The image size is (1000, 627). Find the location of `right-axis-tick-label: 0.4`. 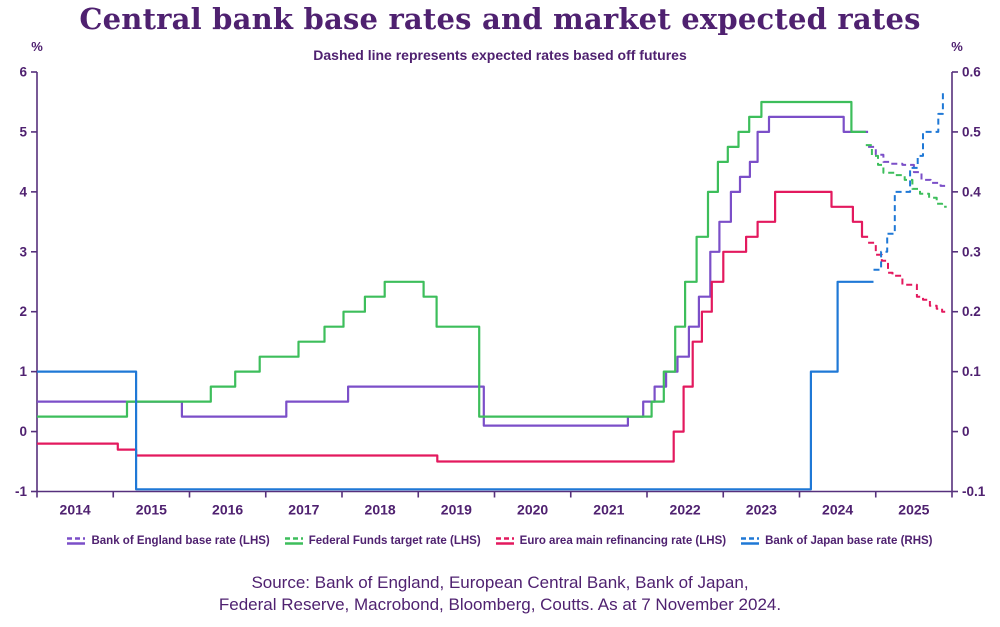

right-axis-tick-label: 0.4 is located at coordinates (971, 191).